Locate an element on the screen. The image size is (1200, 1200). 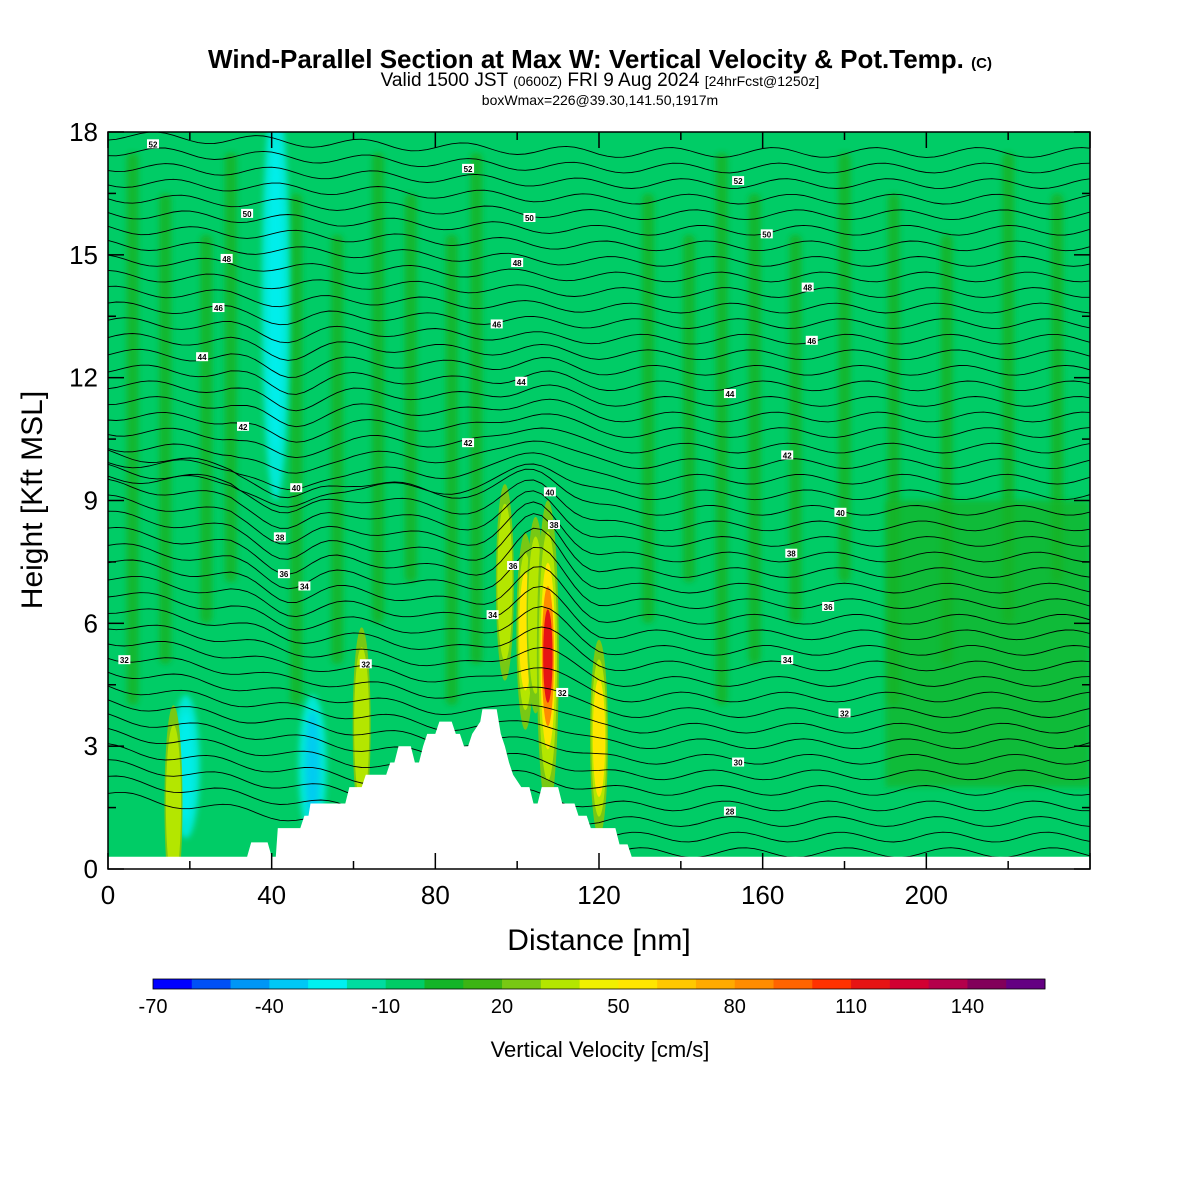
valid-prefix: Valid 1500 JST is located at coordinates (444, 80).